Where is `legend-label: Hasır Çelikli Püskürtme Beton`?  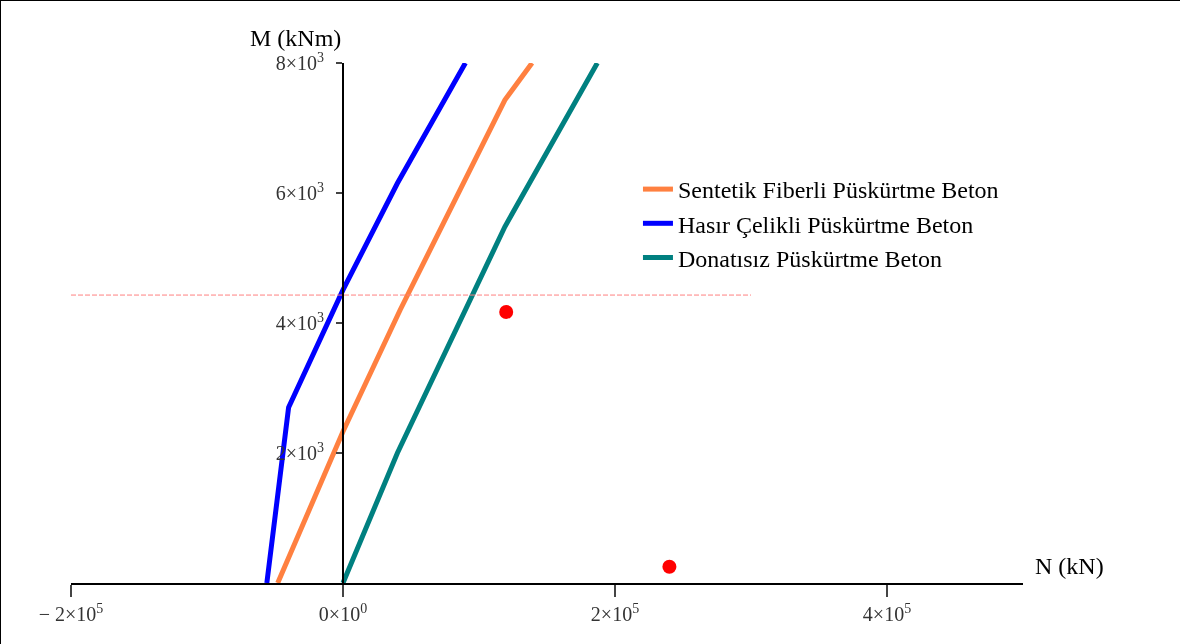 legend-label: Hasır Çelikli Püskürtme Beton is located at coordinates (825, 224).